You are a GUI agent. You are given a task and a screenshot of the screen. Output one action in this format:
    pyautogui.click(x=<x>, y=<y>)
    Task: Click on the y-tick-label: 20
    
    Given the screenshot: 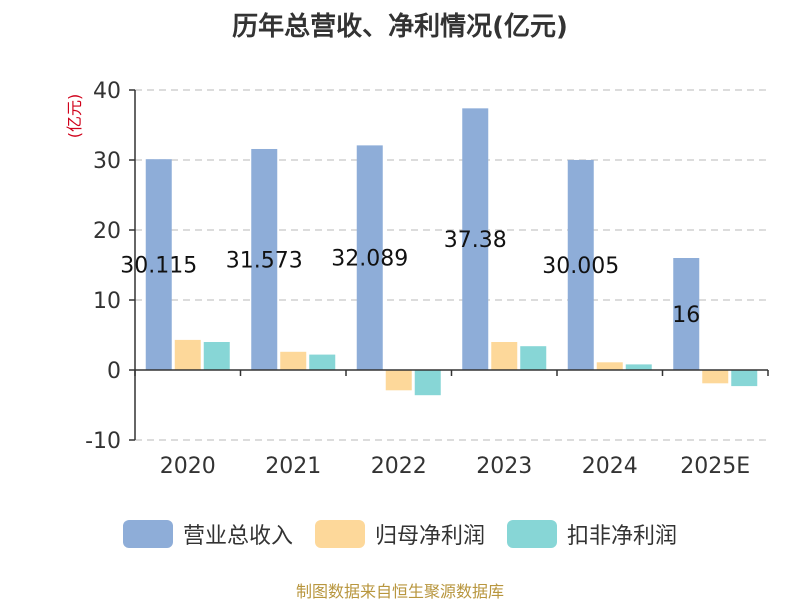 What is the action you would take?
    pyautogui.click(x=107, y=231)
    